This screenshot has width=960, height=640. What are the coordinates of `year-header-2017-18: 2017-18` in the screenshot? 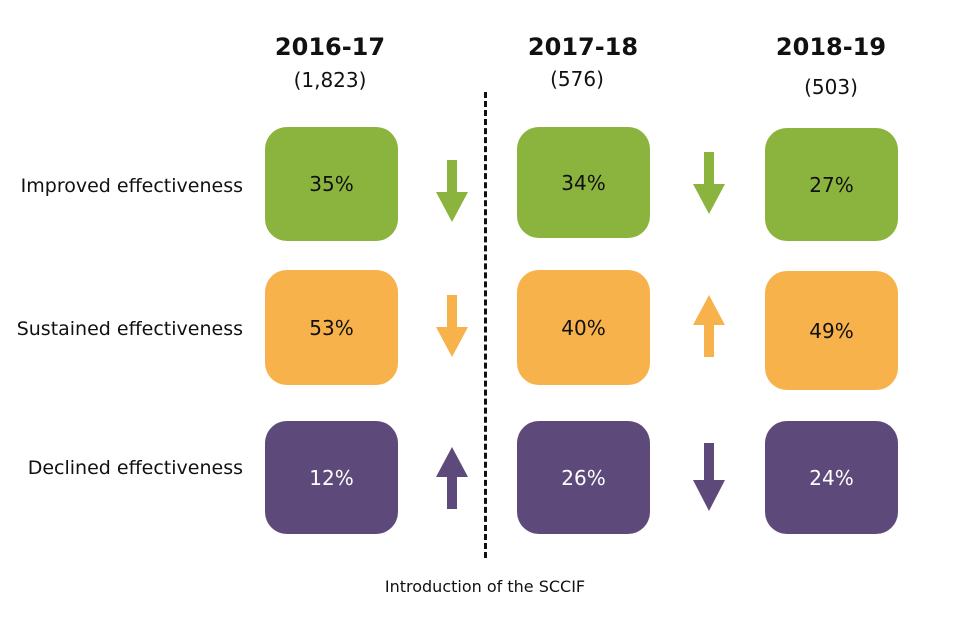 It's located at (583, 47).